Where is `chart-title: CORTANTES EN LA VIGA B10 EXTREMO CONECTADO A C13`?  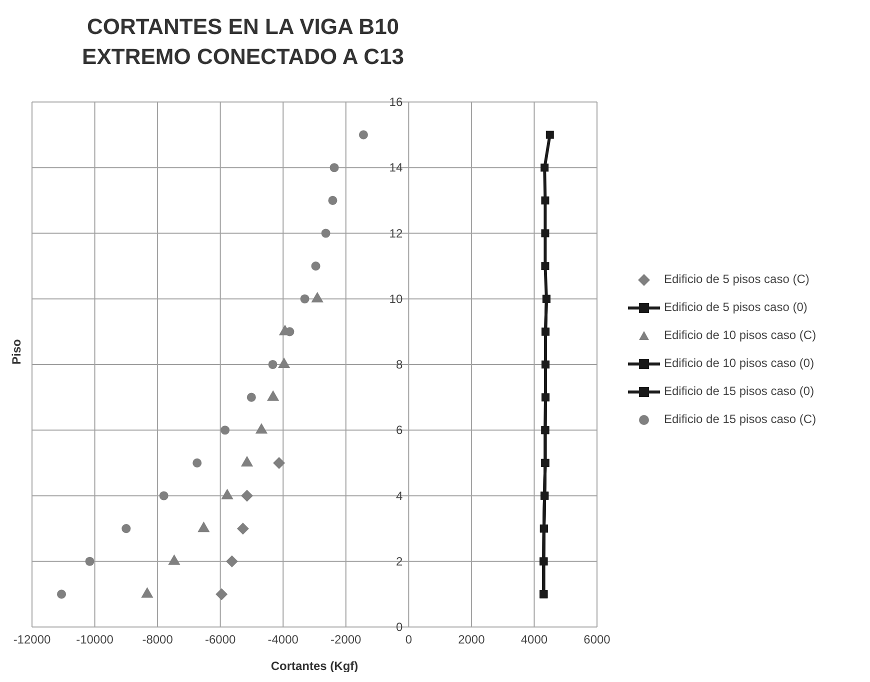 chart-title: CORTANTES EN LA VIGA B10 EXTREMO CONECTADO A C13 is located at coordinates (243, 42).